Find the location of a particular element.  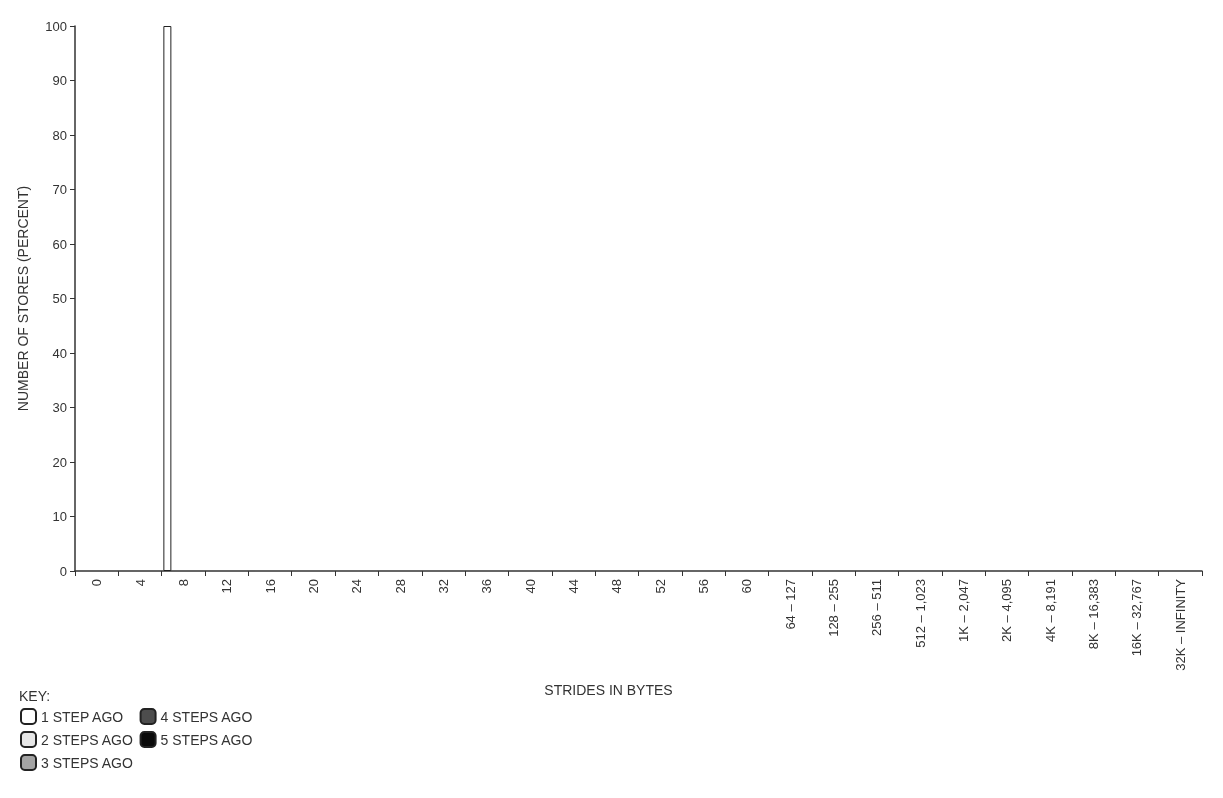

legend-label: 5 STEPS AGO is located at coordinates (206, 739).